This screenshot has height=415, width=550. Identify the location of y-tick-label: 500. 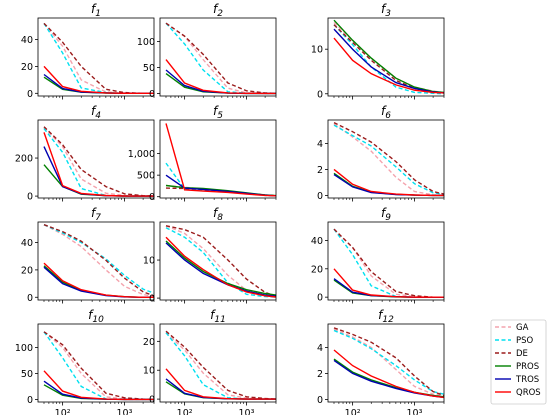
(146, 176).